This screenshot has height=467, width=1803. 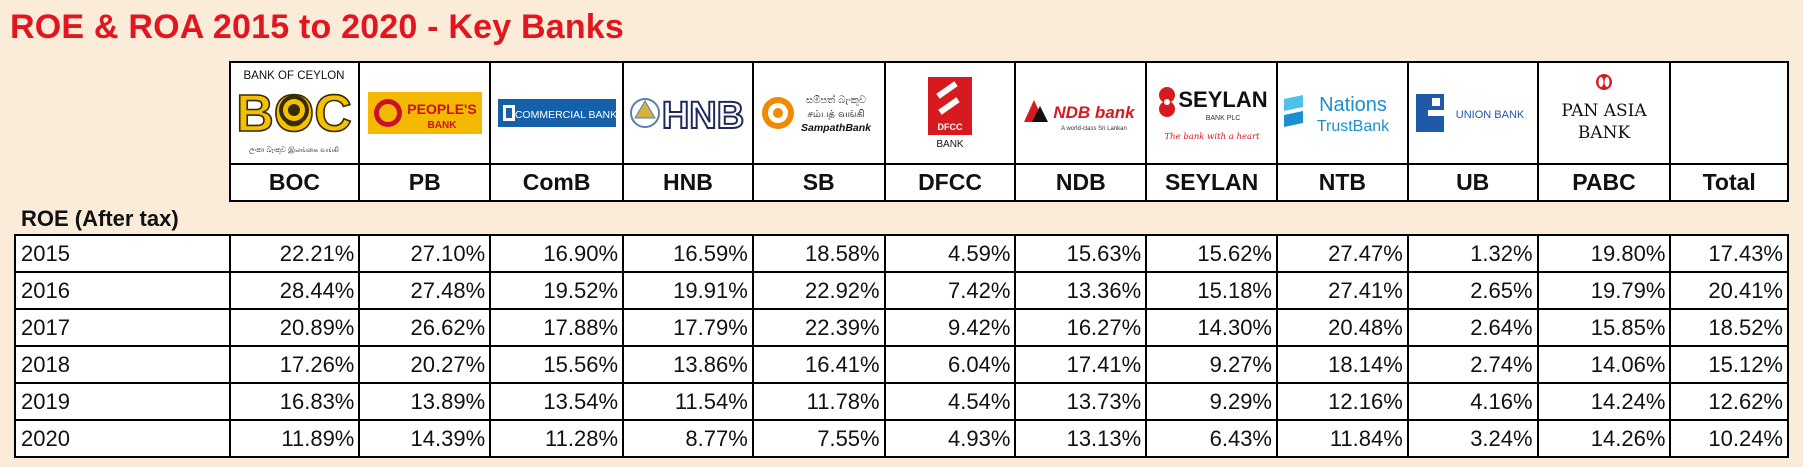 What do you see at coordinates (1604, 290) in the screenshot?
I see `value-cell: 19.79%` at bounding box center [1604, 290].